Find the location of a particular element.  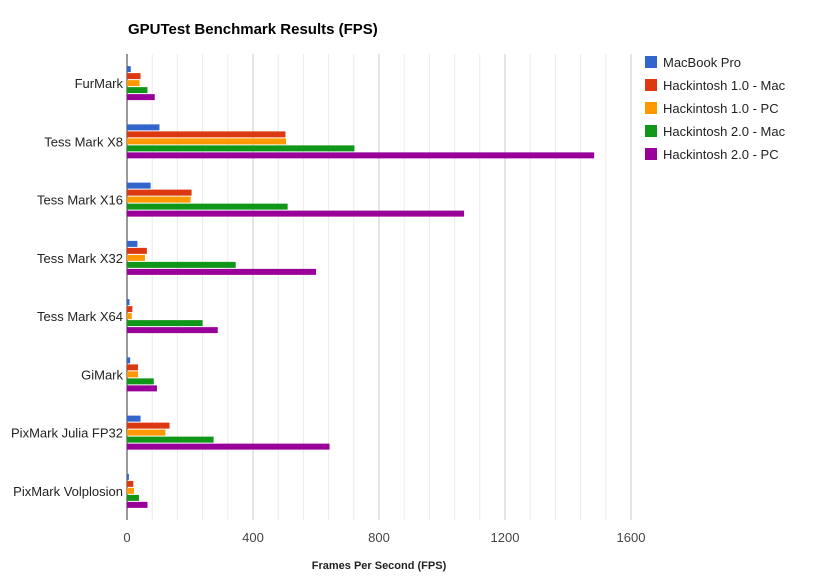

category-label: Tess Mark X16 is located at coordinates (80, 200).